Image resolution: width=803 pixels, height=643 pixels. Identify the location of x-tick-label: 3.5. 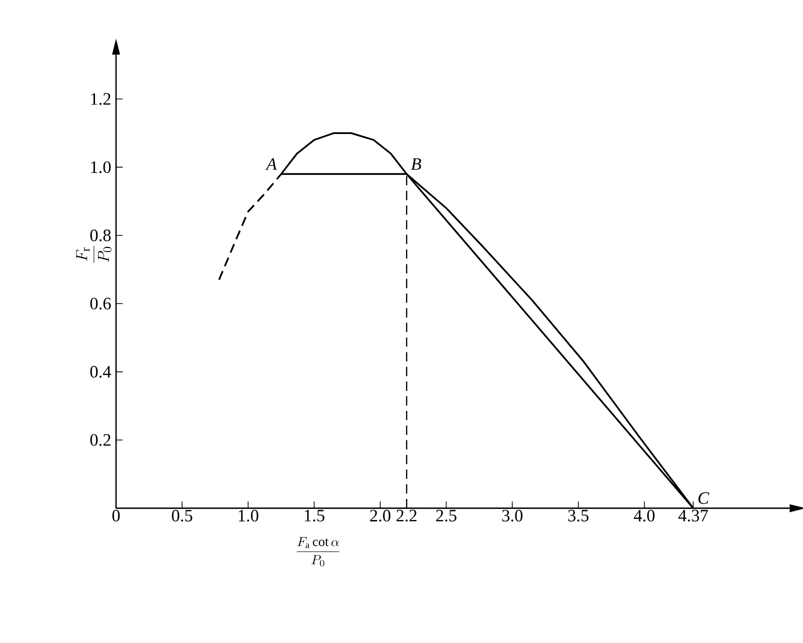
(578, 516).